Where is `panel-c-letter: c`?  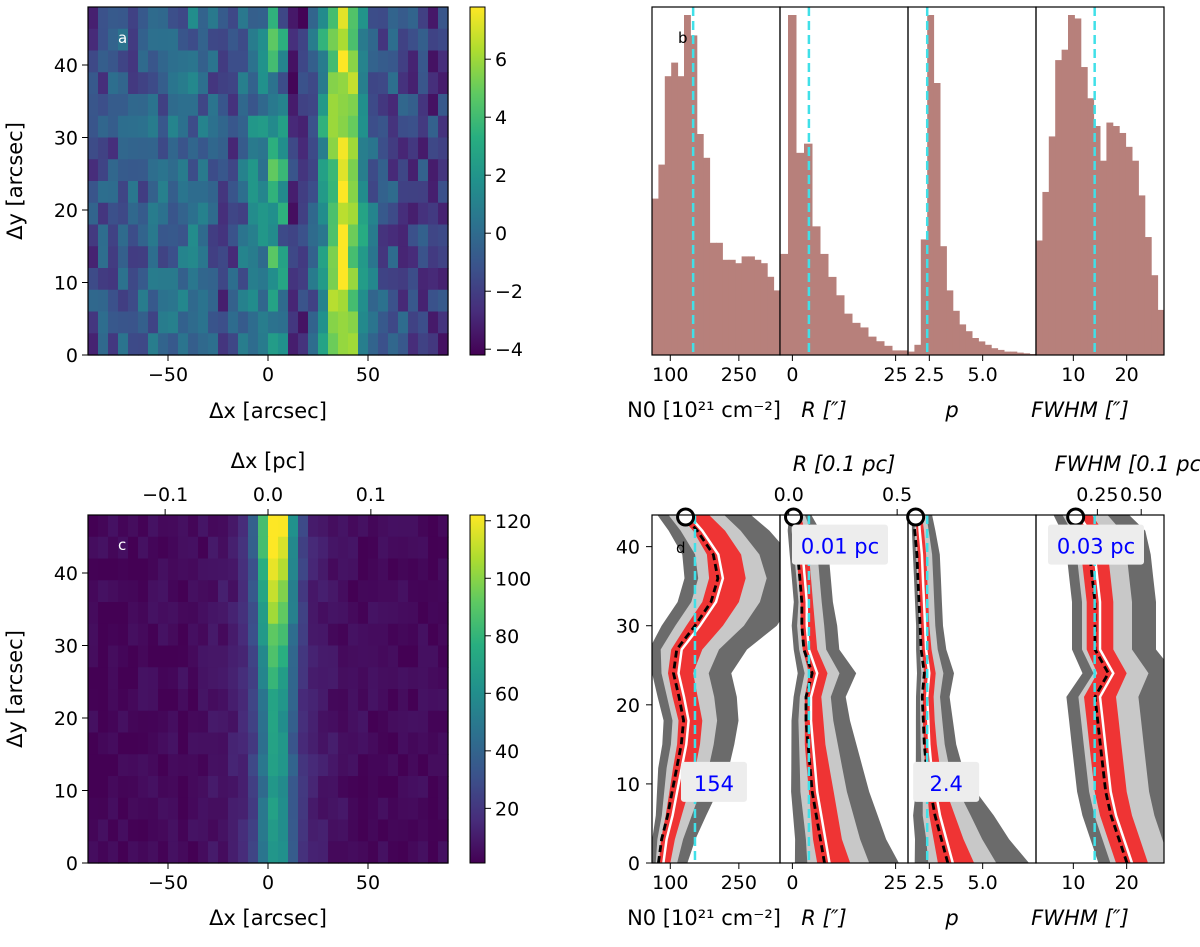
panel-c-letter: c is located at coordinates (122, 545).